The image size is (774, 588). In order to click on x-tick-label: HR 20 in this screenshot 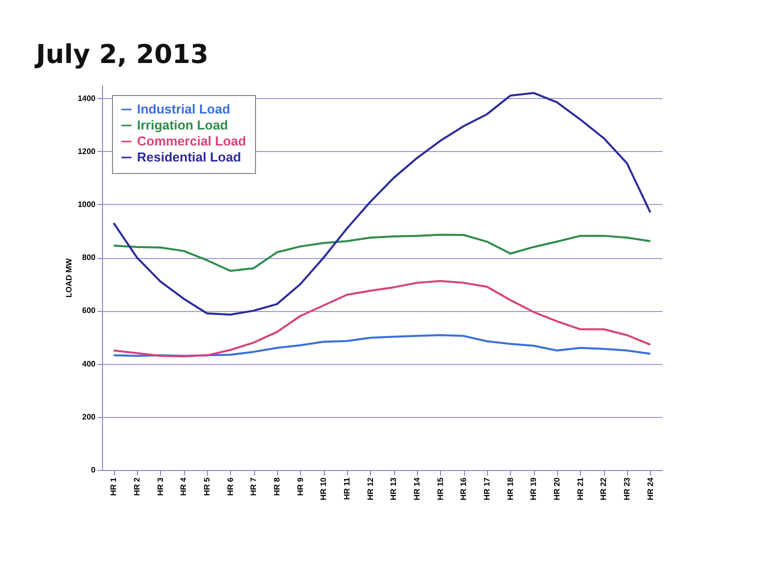, I will do `click(557, 488)`.